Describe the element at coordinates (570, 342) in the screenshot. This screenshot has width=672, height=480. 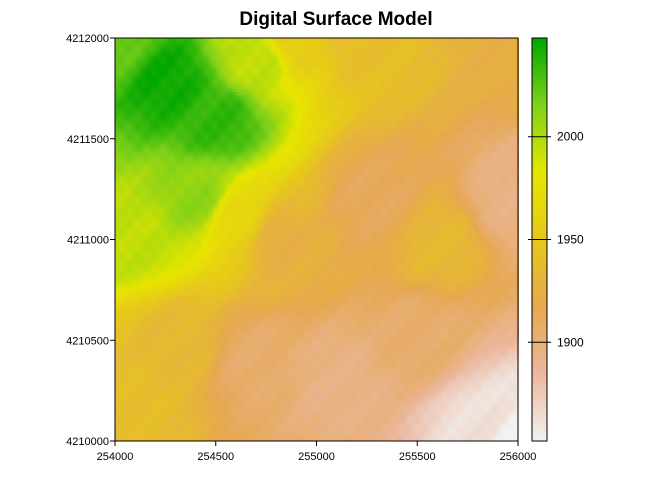
I see `colorbar-tick-label: 1900` at that location.